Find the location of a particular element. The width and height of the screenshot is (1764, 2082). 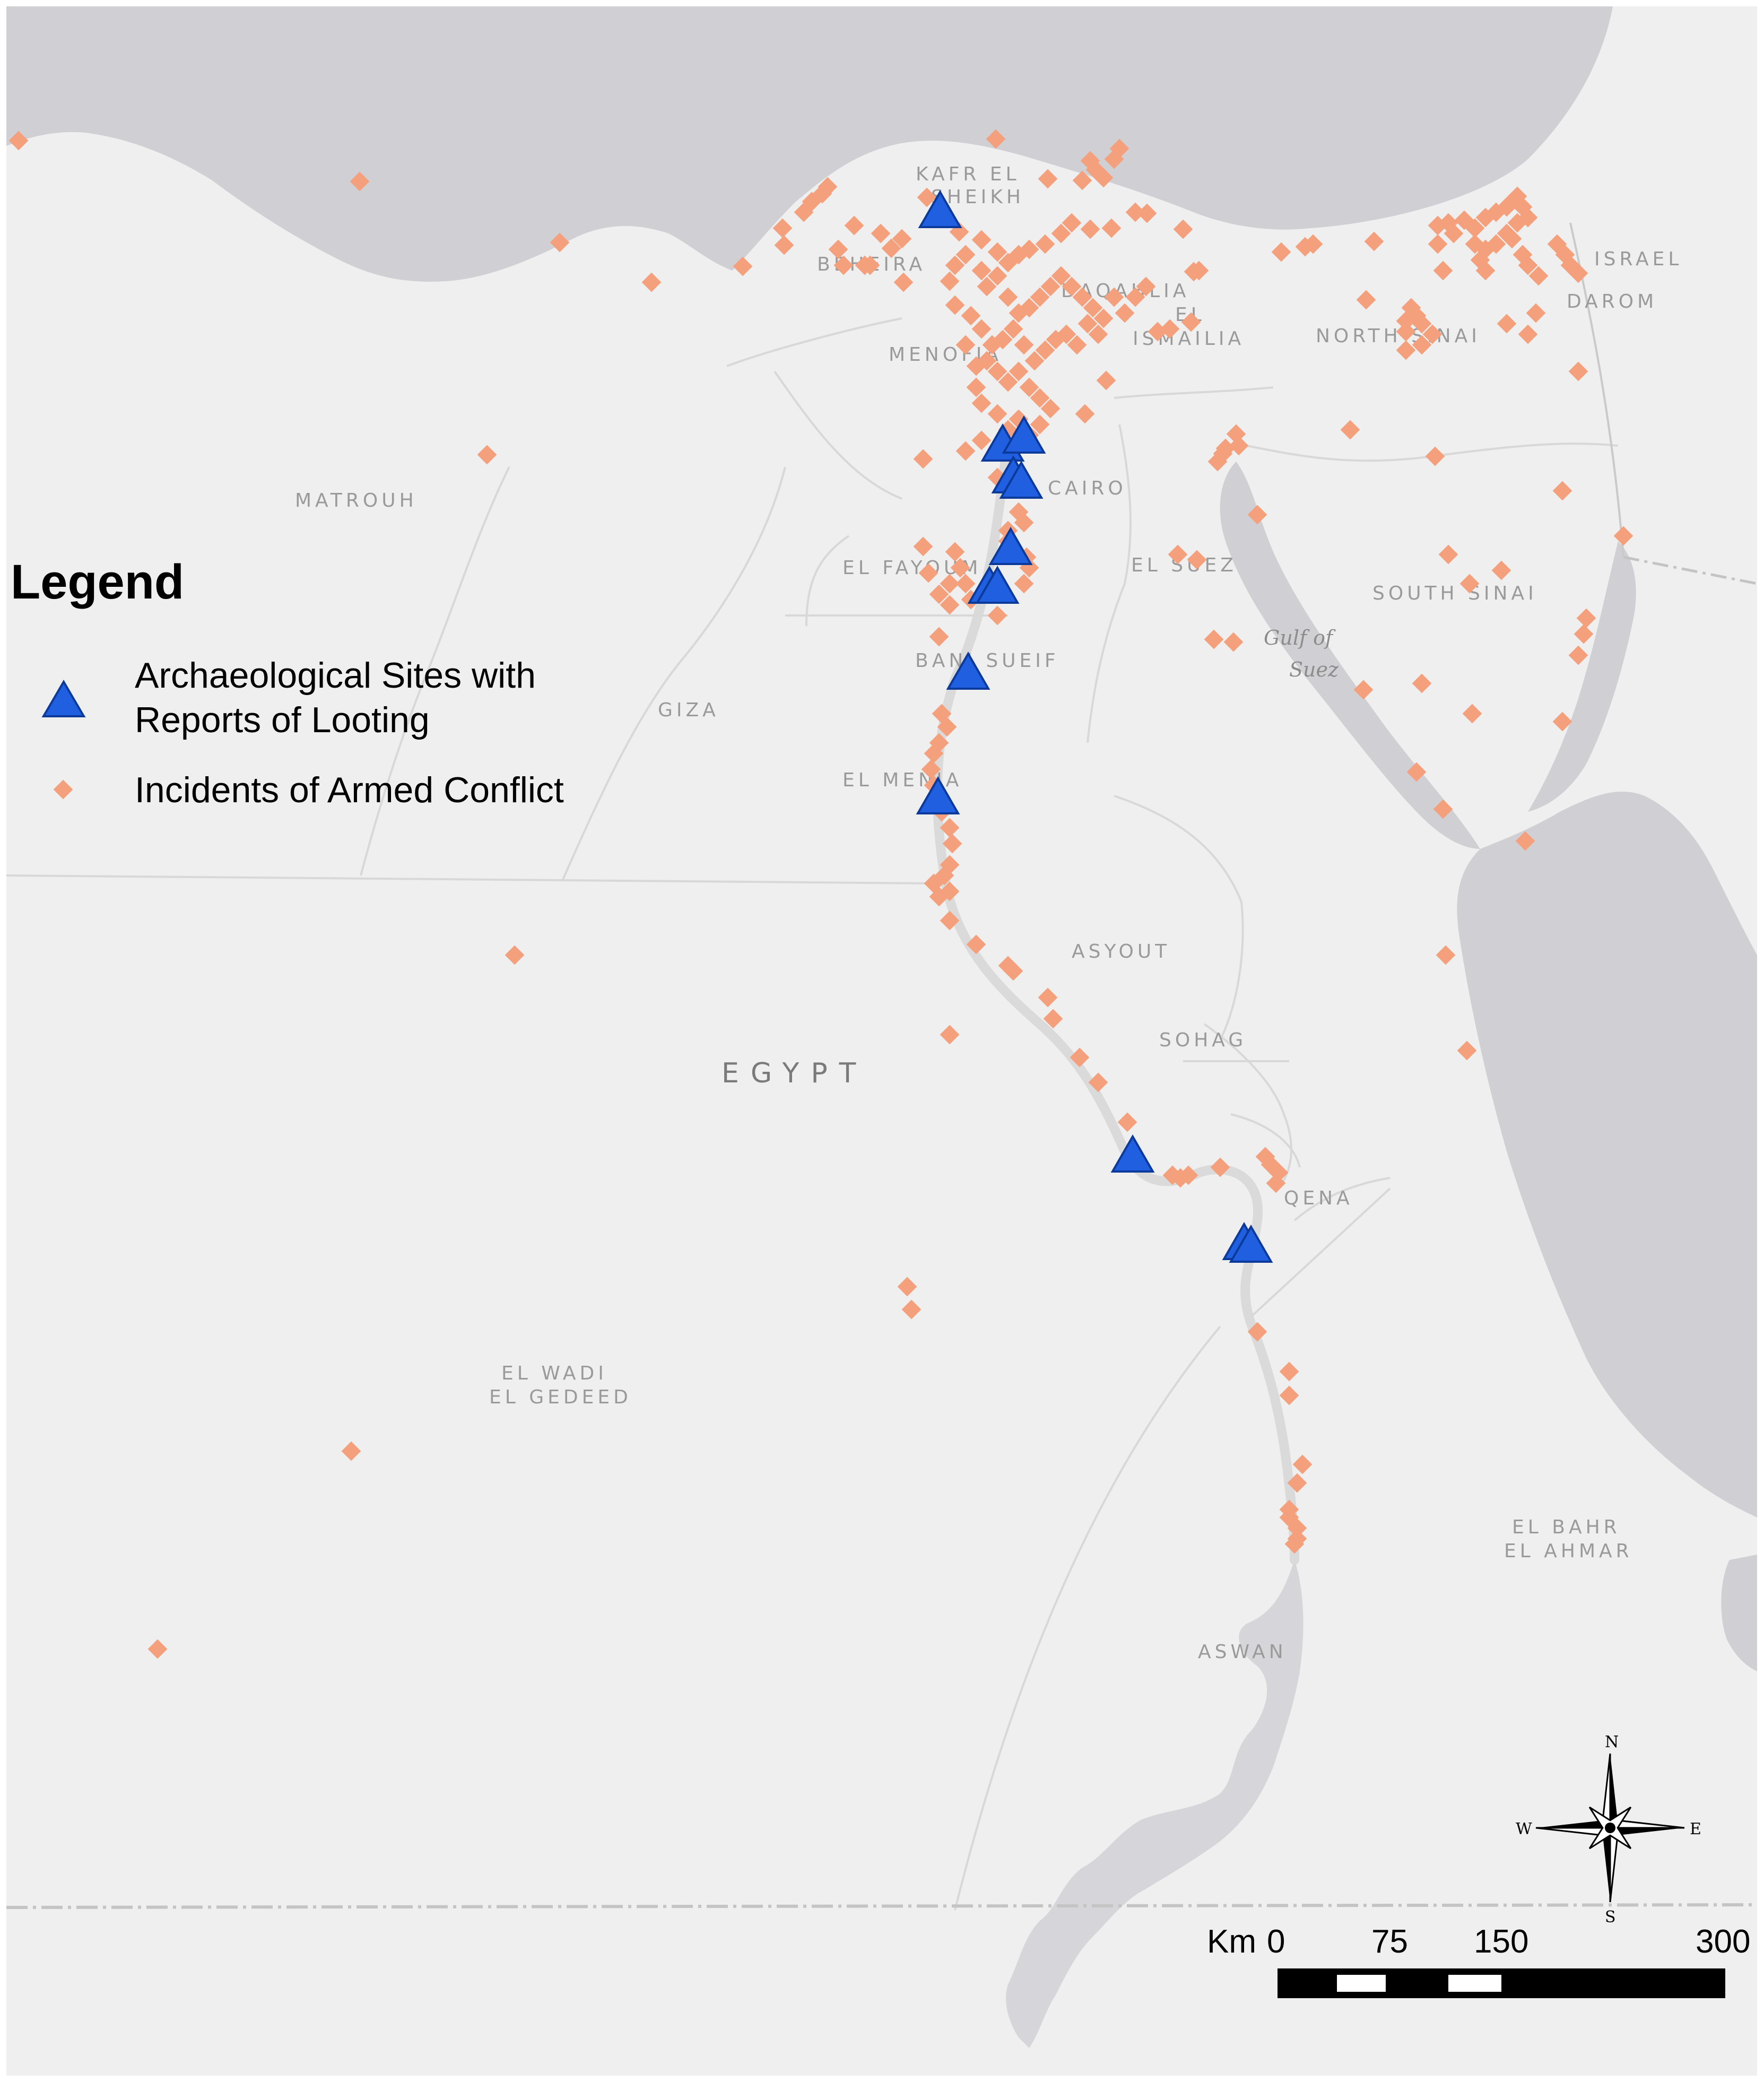

label-bani-sueif: BANI SUEIF is located at coordinates (987, 661).